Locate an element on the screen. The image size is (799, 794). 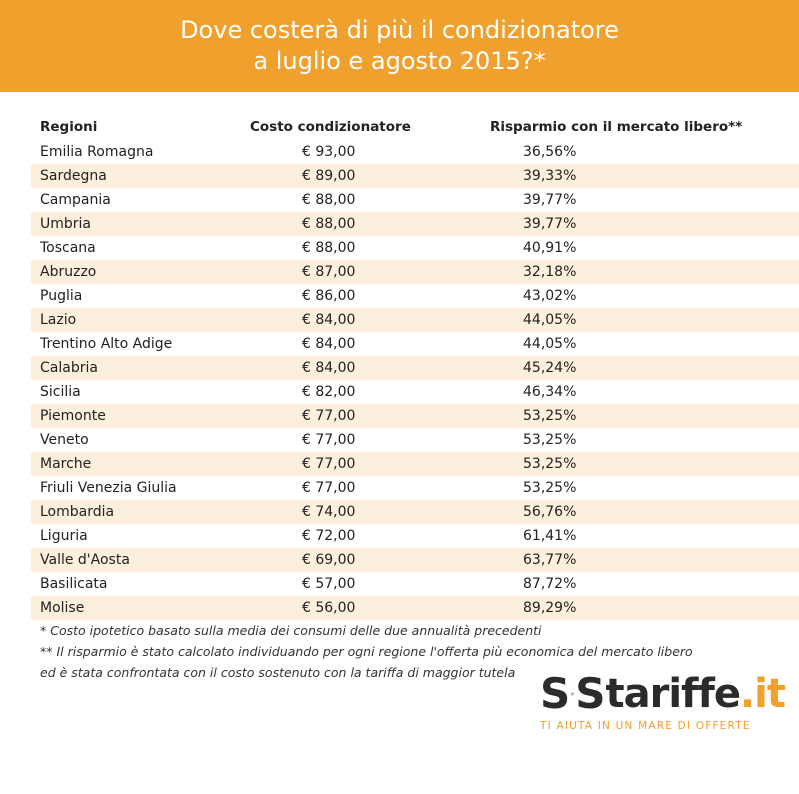
cell-costo: € 93,00 is located at coordinates (329, 152).